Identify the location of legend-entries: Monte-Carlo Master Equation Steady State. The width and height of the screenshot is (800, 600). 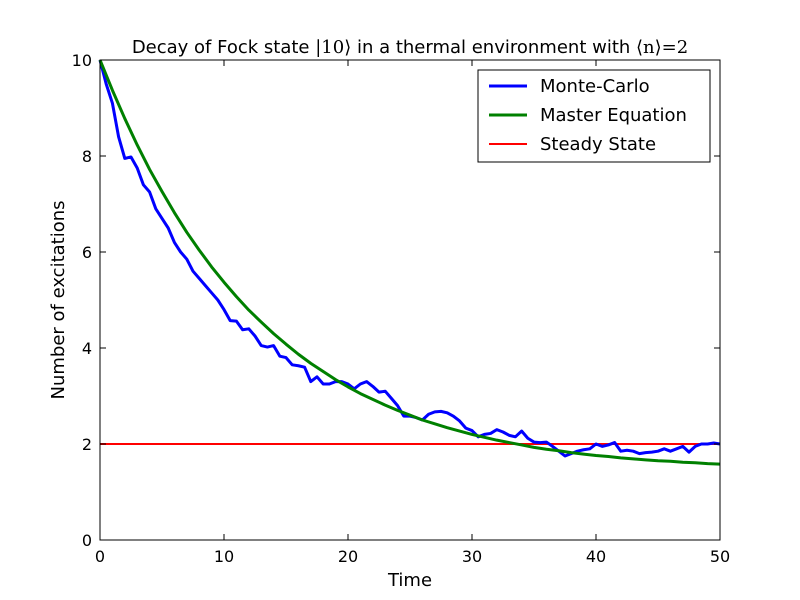
(588, 115).